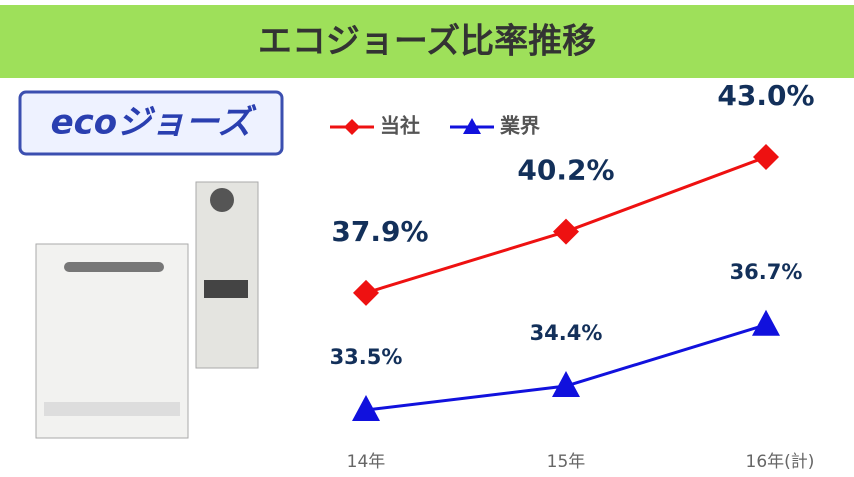 This screenshot has height=477, width=854. Describe the element at coordinates (400, 126) in the screenshot. I see `legend-label: 当社` at that location.